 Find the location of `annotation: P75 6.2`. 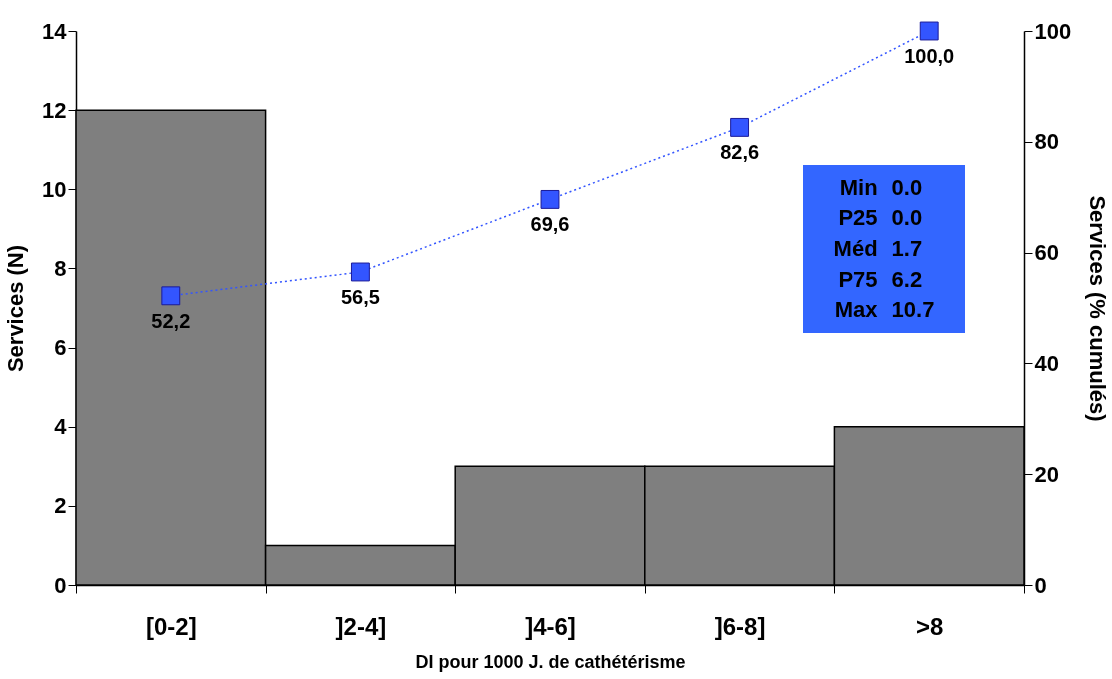

annotation: P75 6.2 is located at coordinates (880, 279).